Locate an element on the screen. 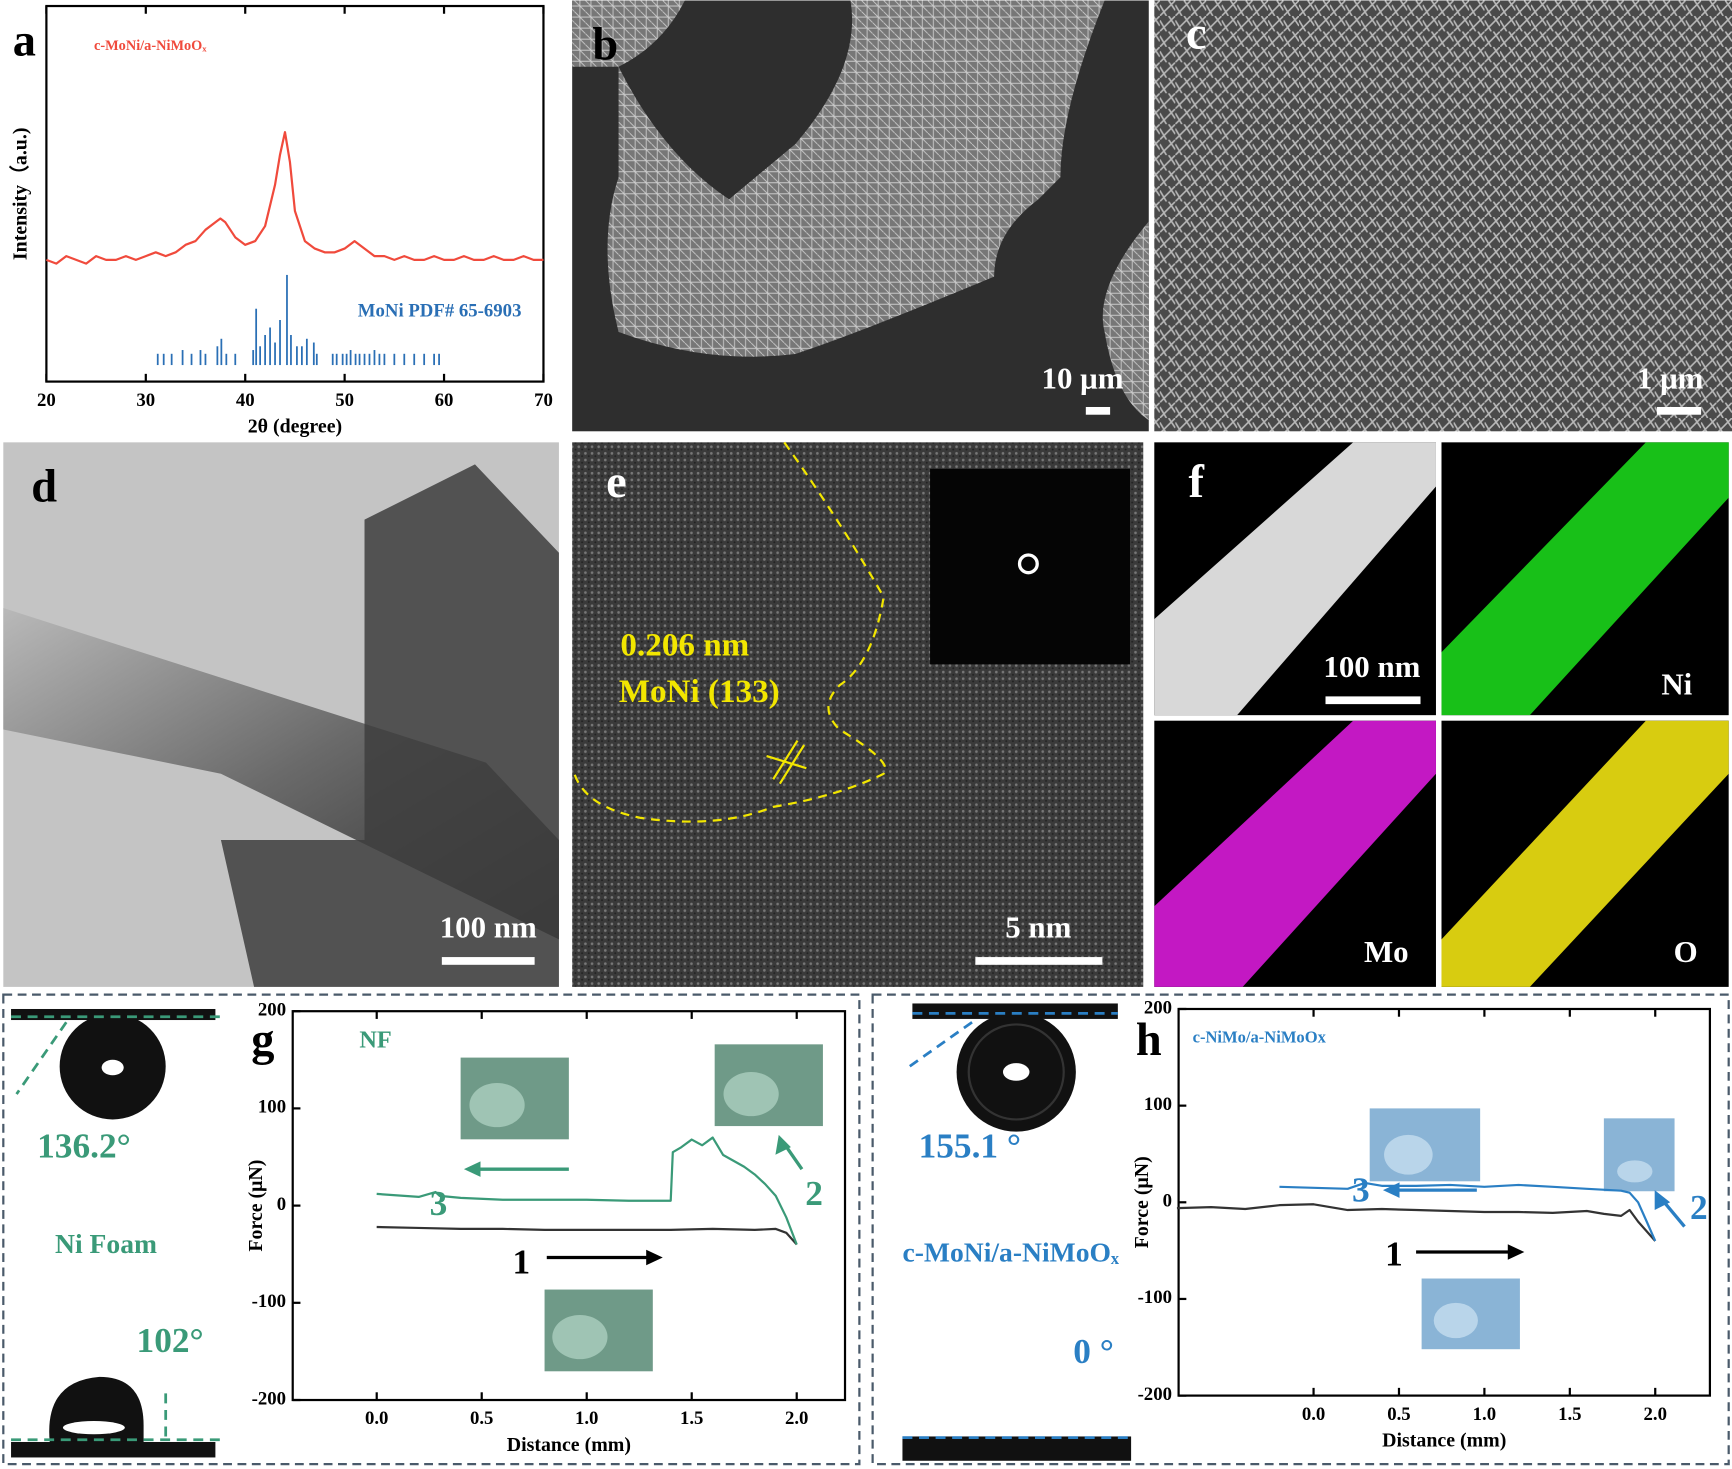  x-tick-label: 40 is located at coordinates (245, 400).